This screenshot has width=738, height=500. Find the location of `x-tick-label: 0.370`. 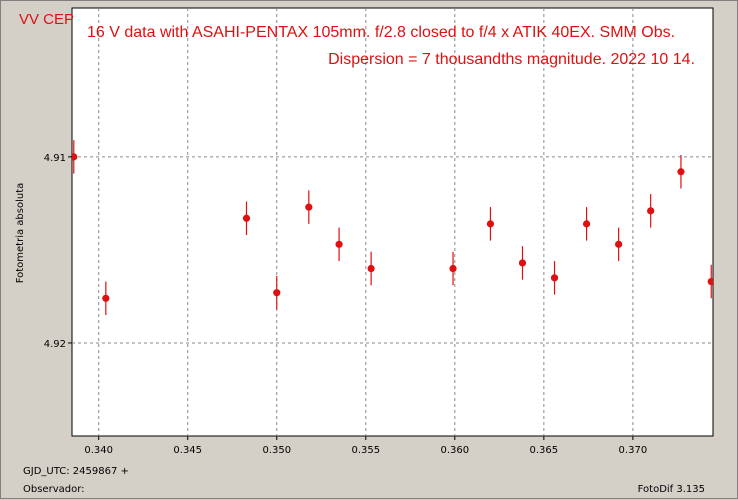

x-tick-label: 0.370 is located at coordinates (633, 450).